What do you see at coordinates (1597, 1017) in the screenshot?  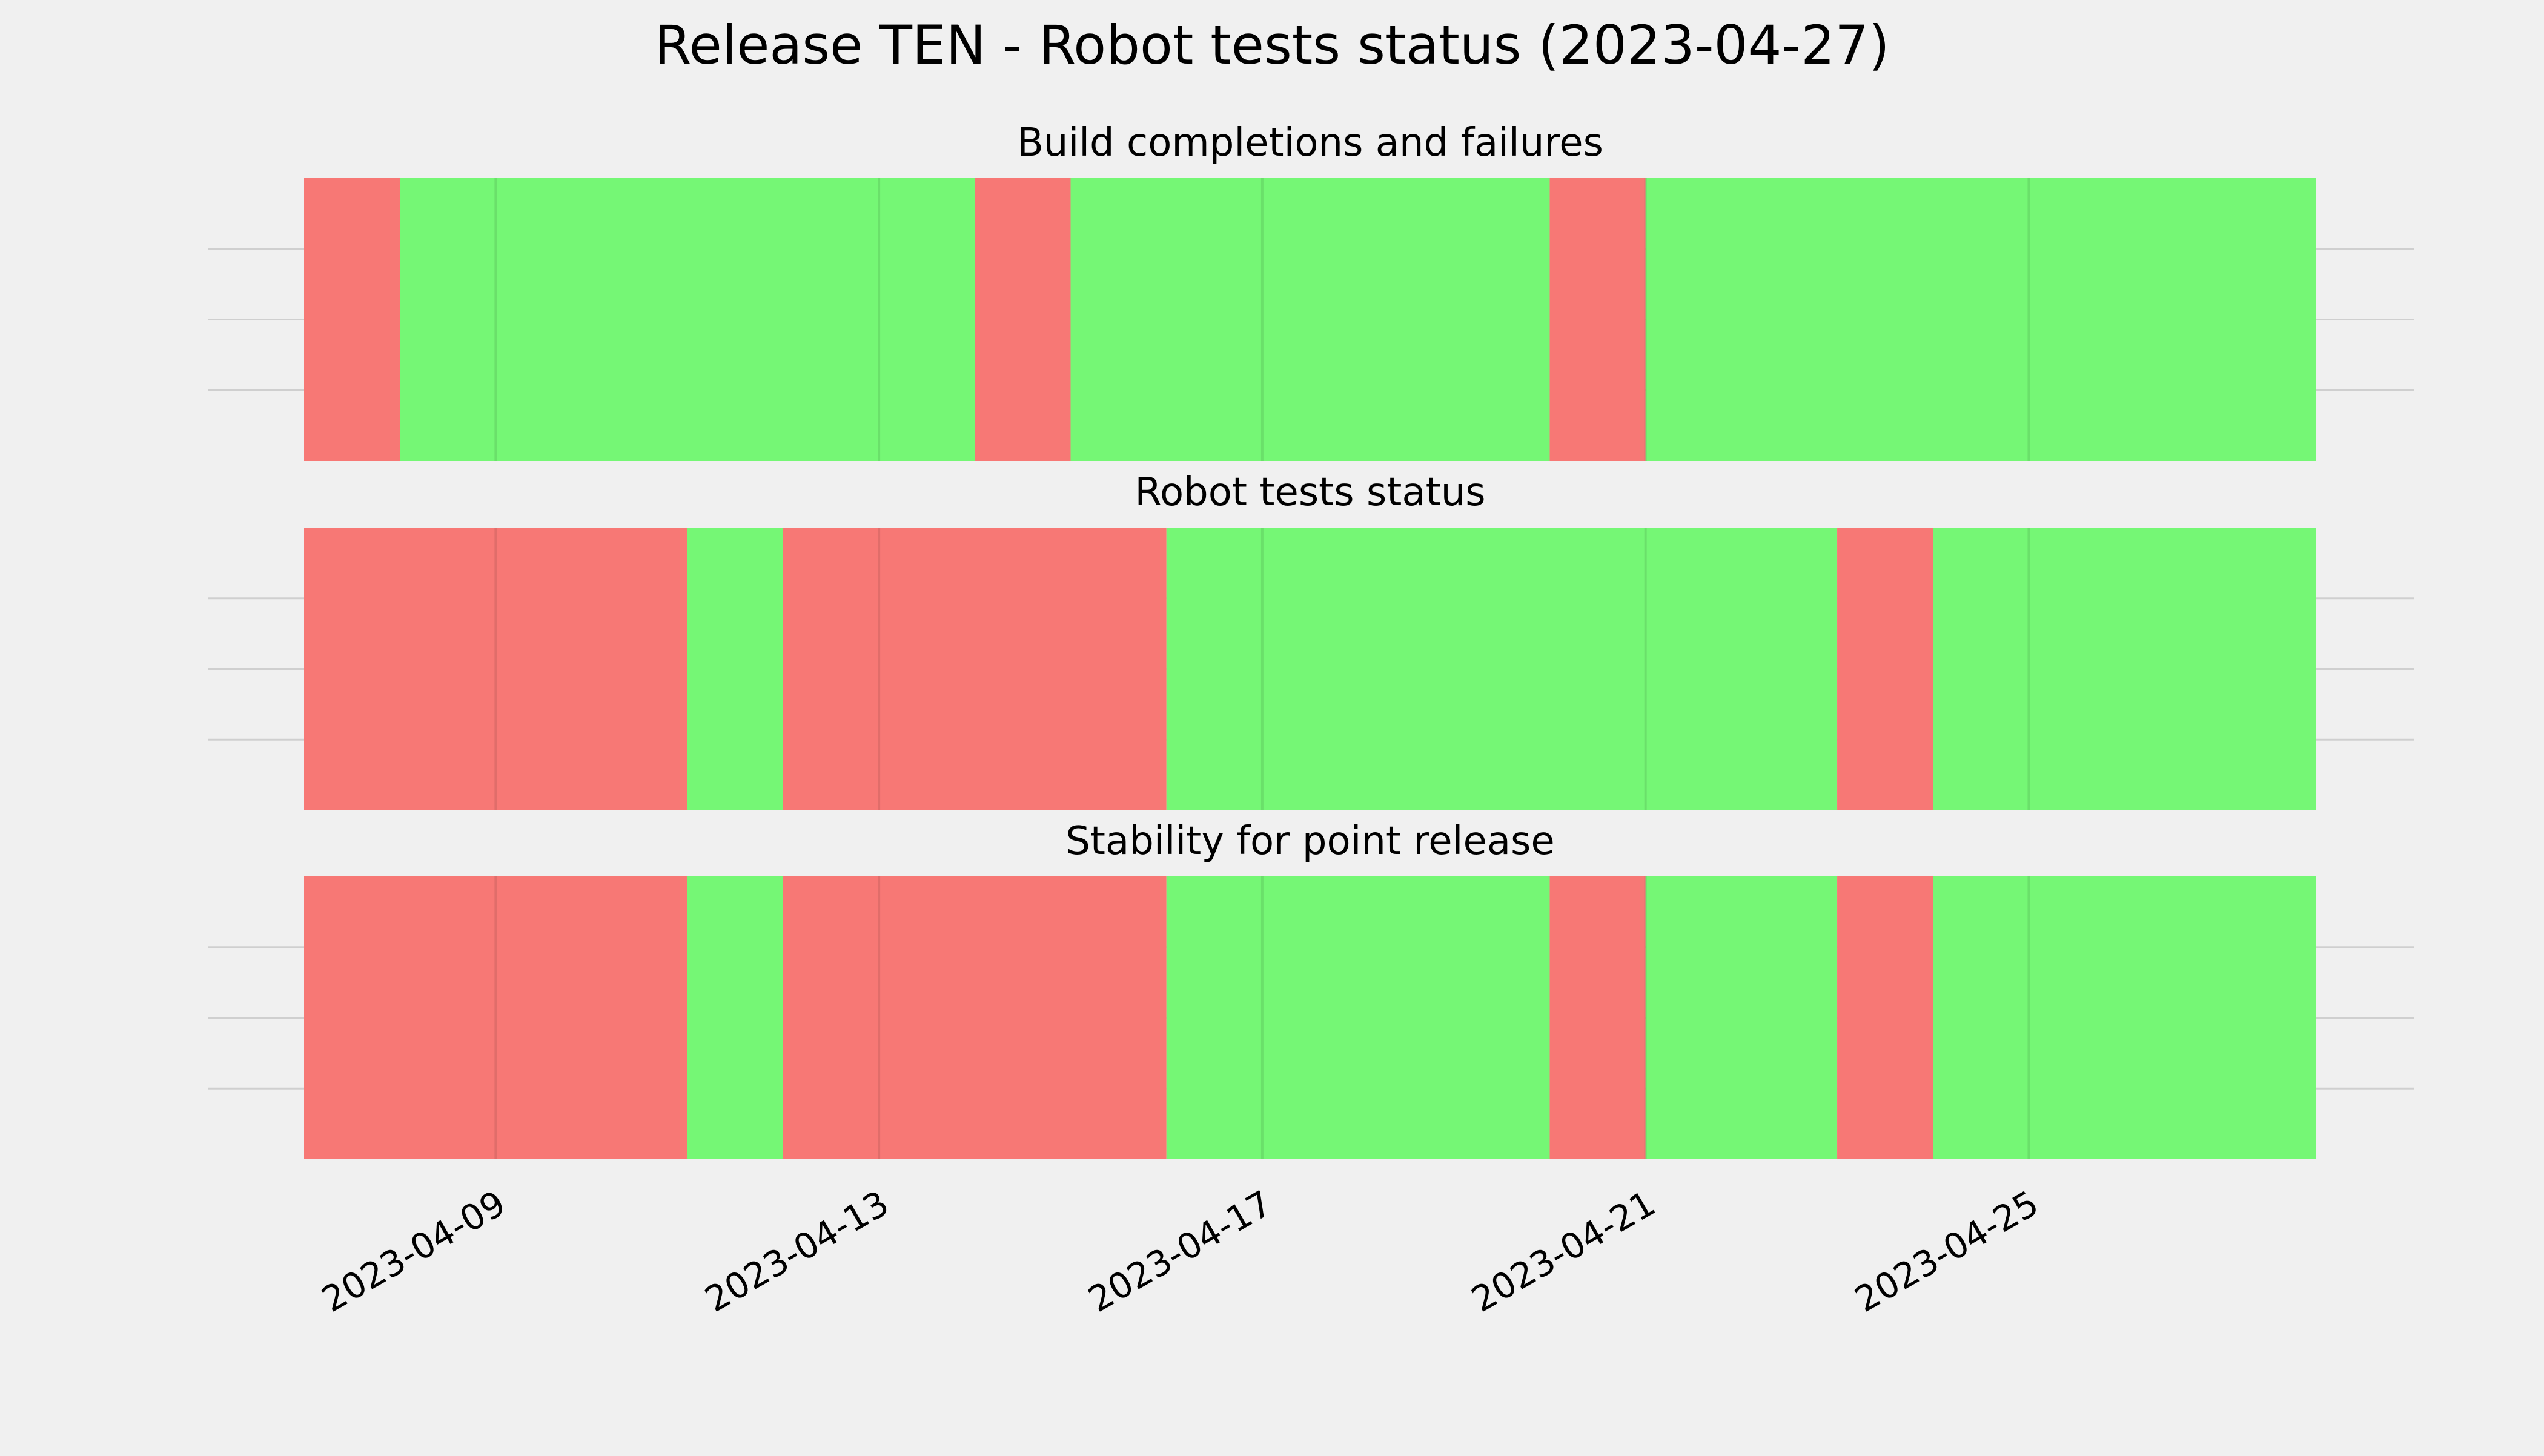 I see `panel-3-segment-5-fail` at bounding box center [1597, 1017].